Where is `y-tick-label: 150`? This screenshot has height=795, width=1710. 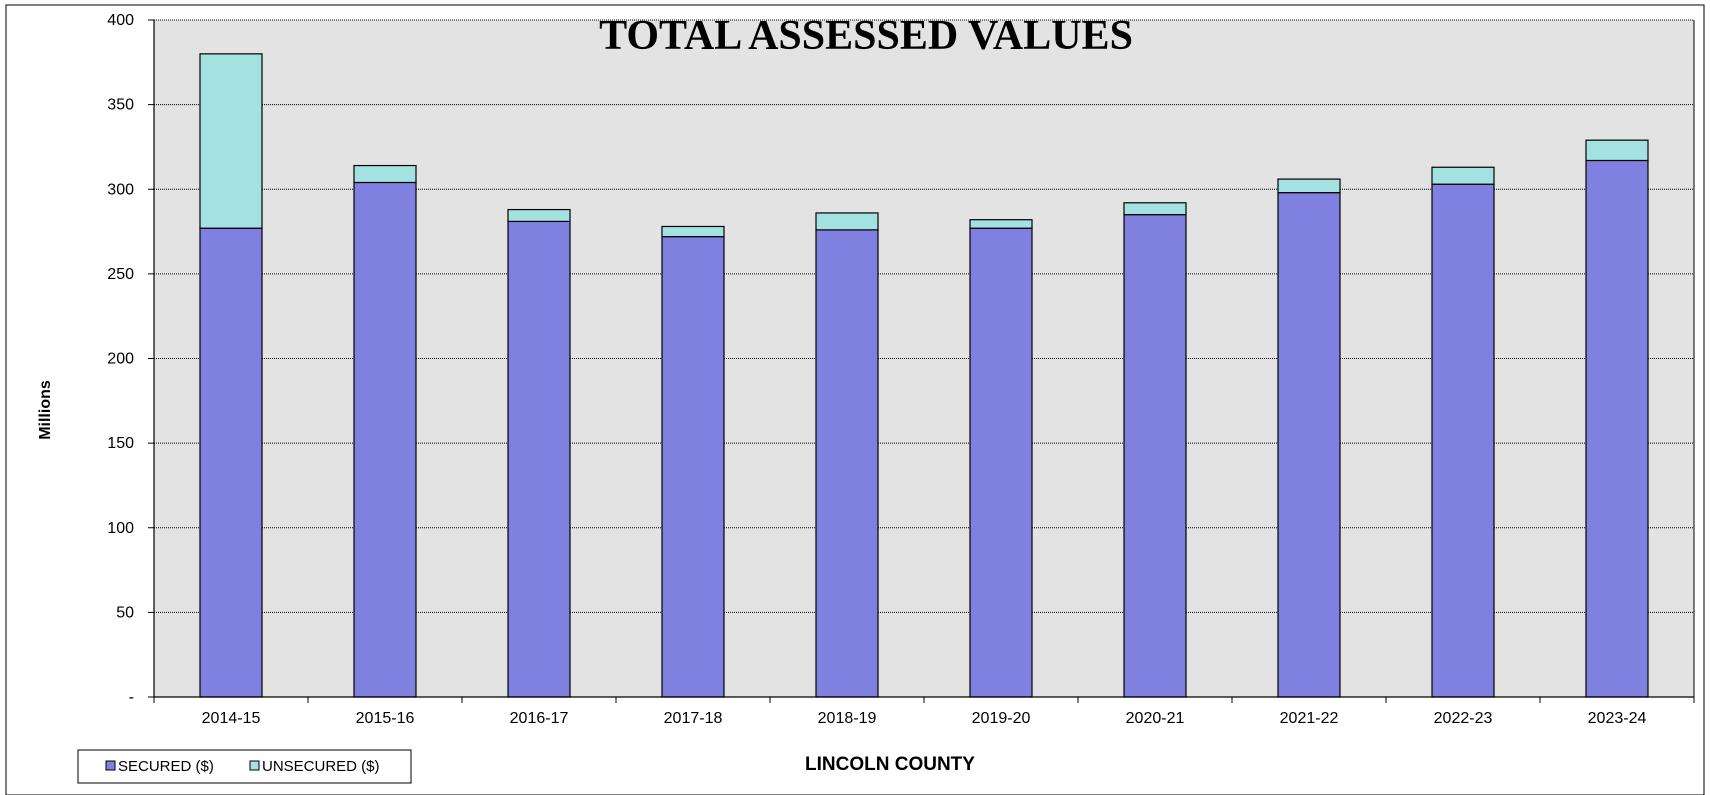 y-tick-label: 150 is located at coordinates (120, 443).